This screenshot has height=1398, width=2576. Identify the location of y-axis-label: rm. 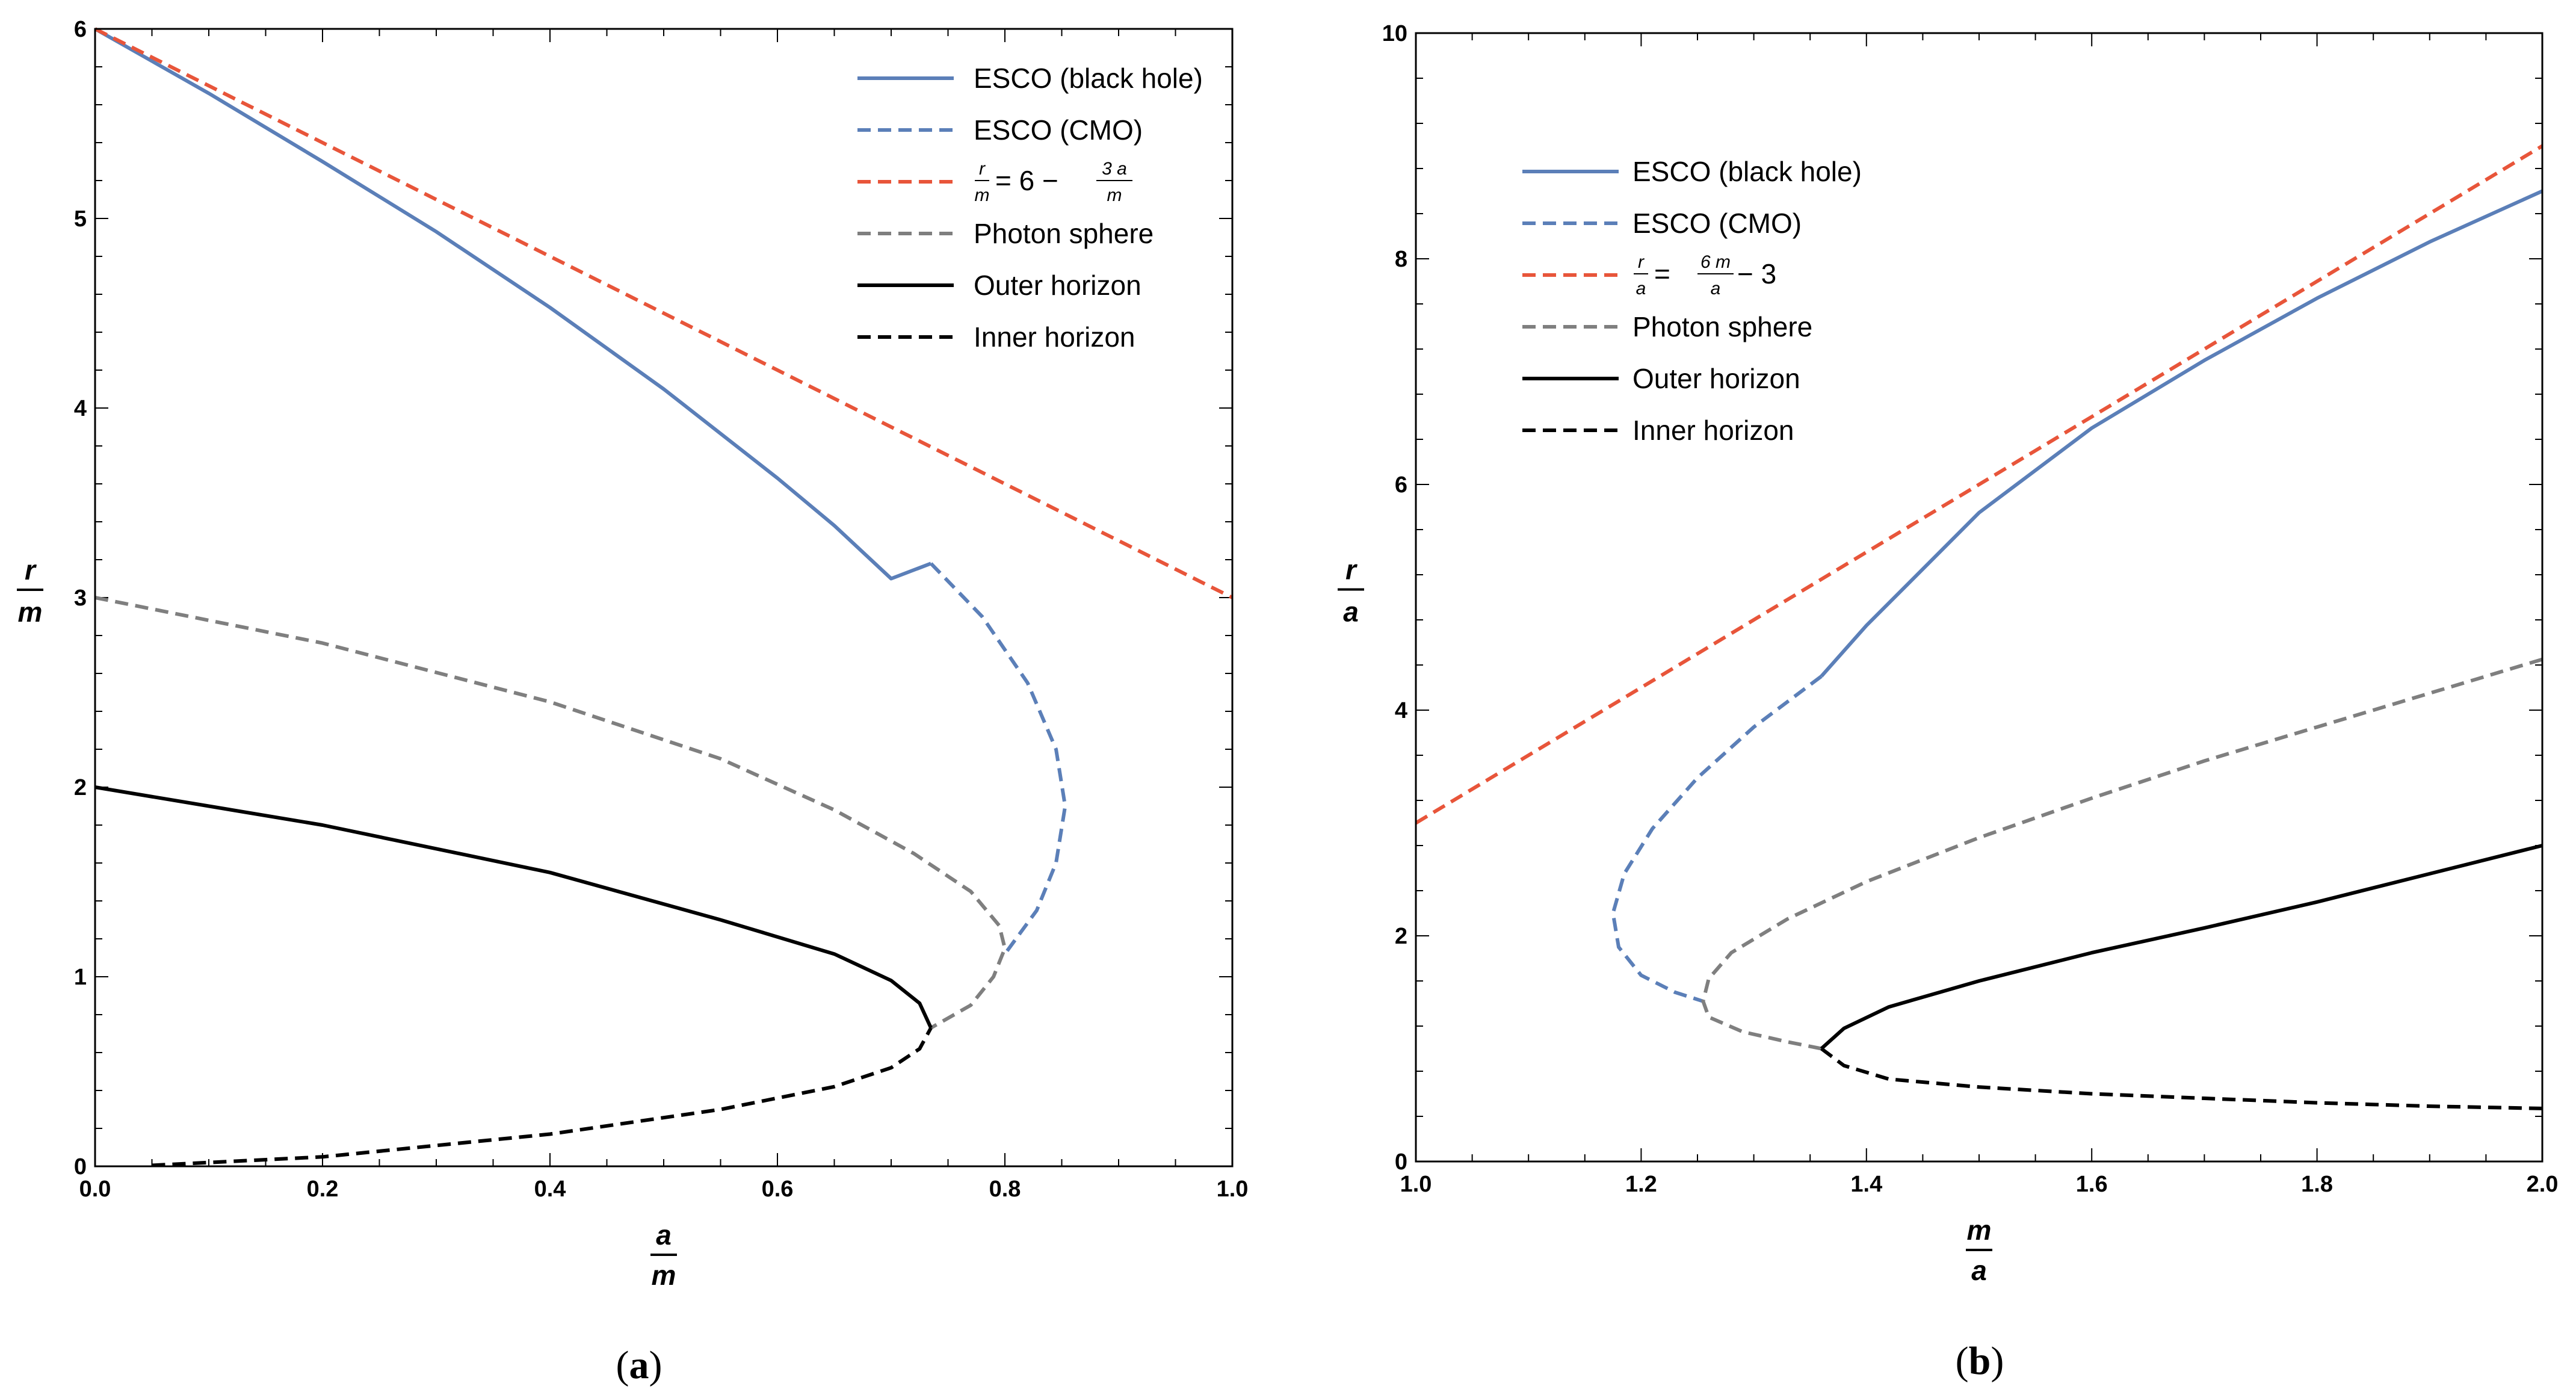
(30, 591).